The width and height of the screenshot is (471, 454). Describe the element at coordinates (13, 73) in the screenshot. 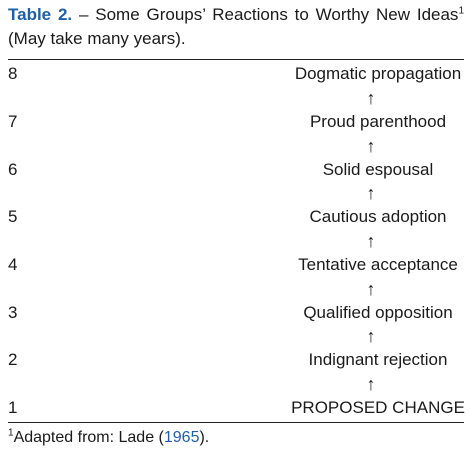

I see `row-number: 8` at that location.